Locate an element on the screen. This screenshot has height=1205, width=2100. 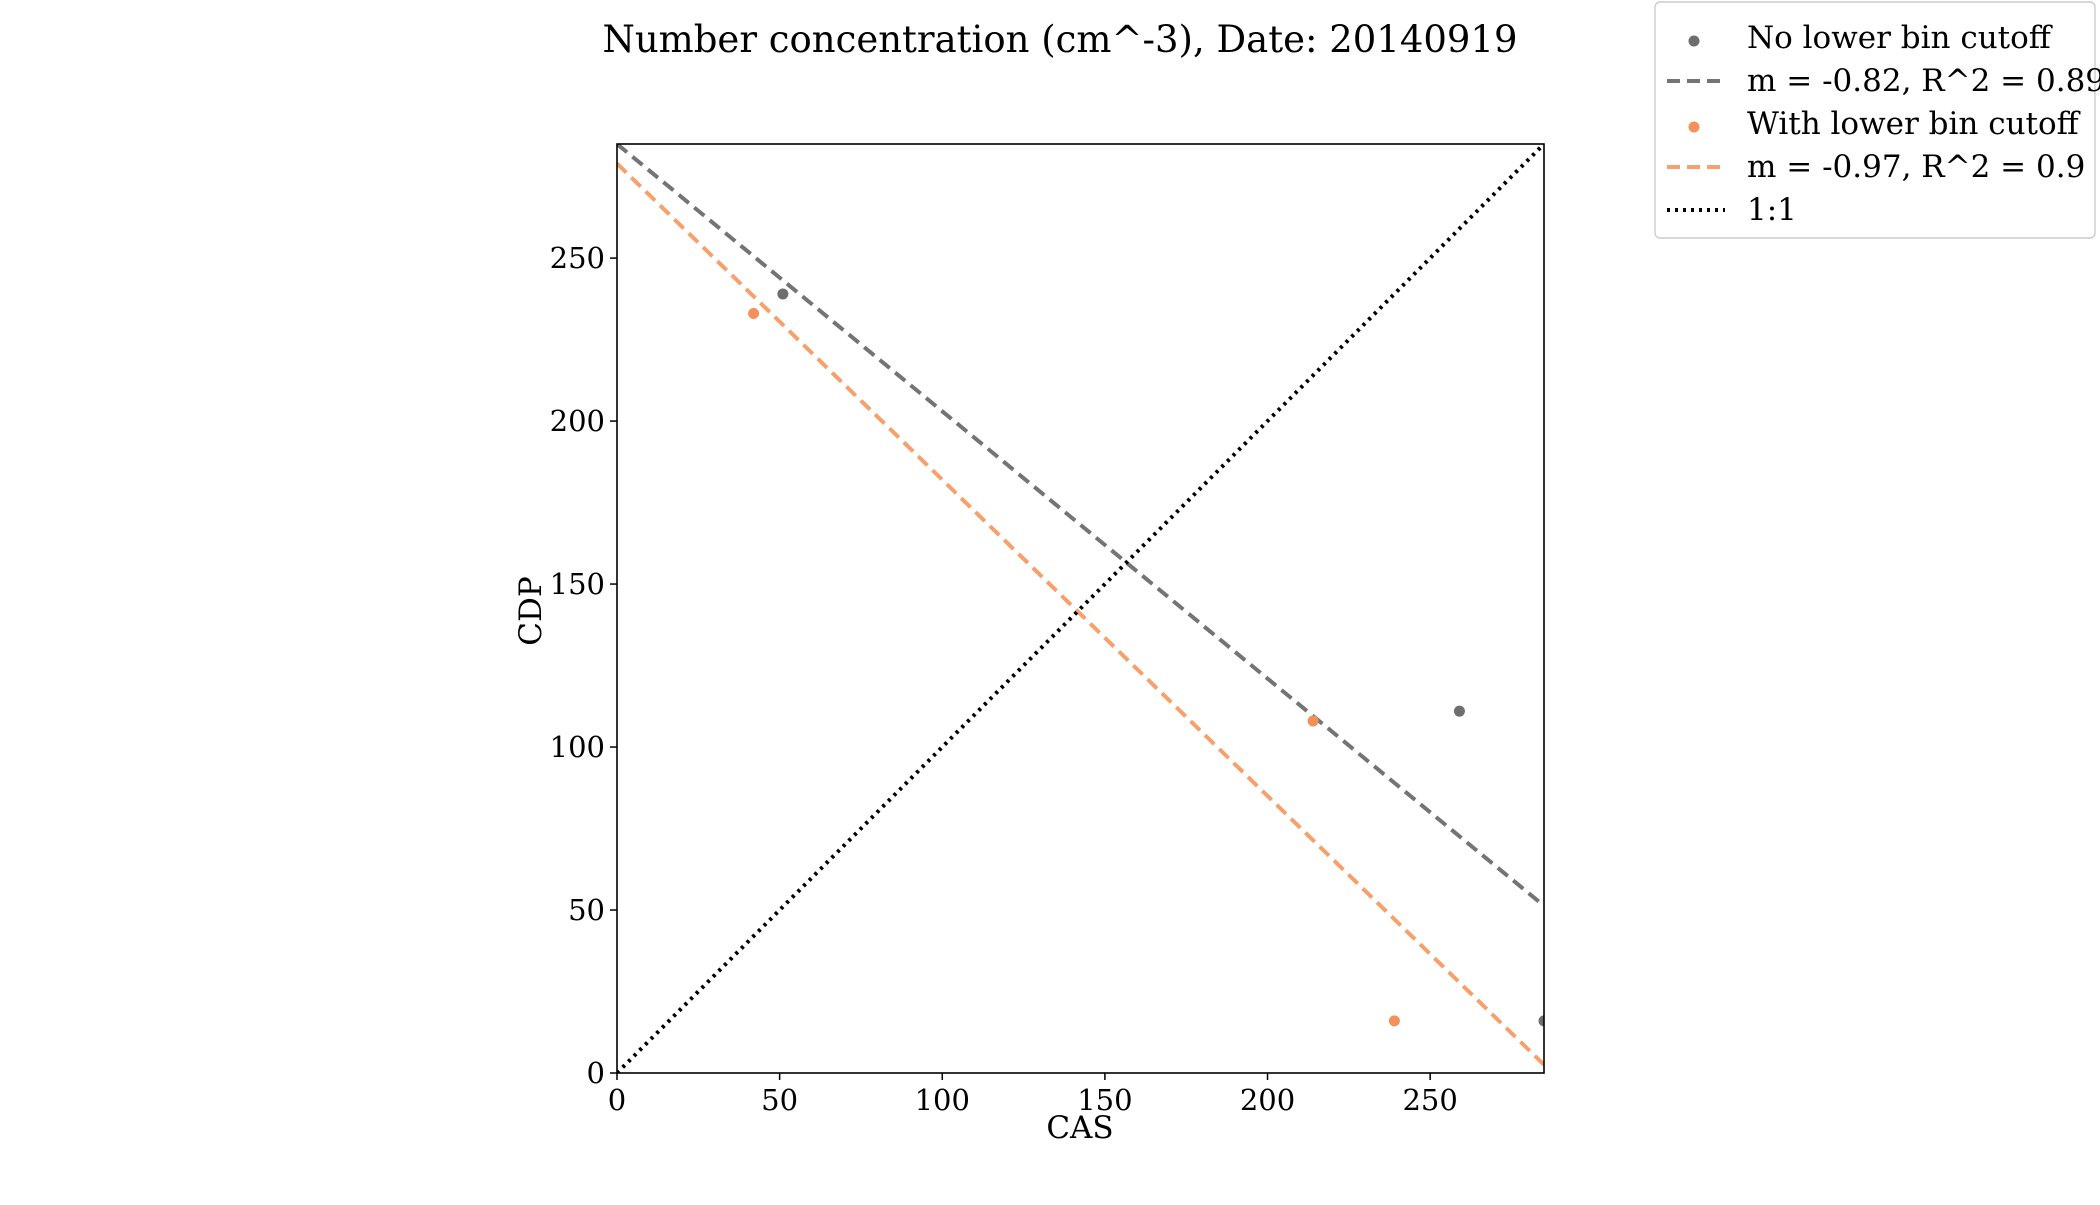
legend-label-4: 1:1 is located at coordinates (1772, 210).